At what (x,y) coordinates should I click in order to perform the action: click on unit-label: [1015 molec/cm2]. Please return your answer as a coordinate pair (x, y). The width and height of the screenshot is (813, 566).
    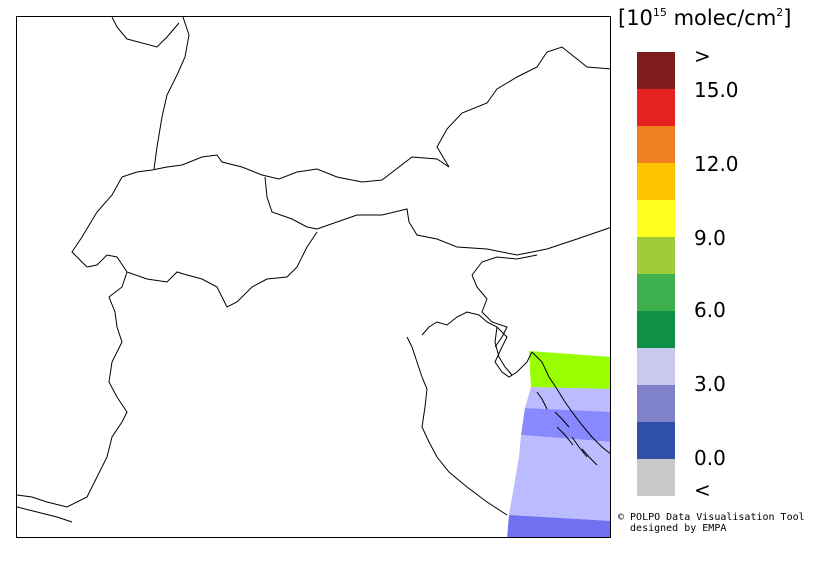
    Looking at the image, I should click on (705, 18).